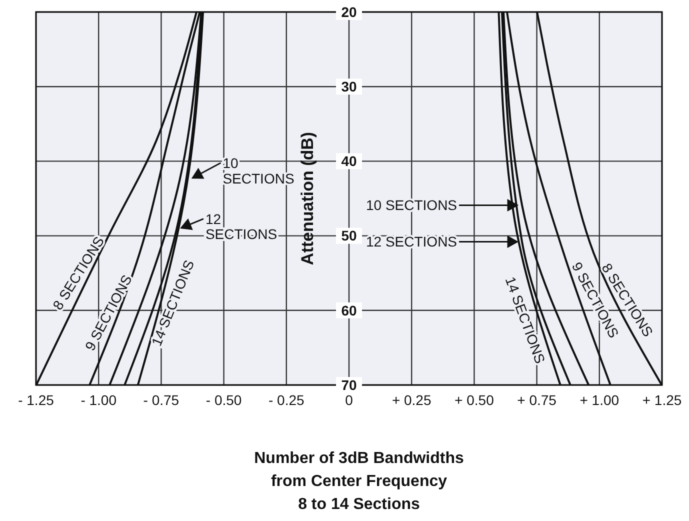 The height and width of the screenshot is (521, 689). What do you see at coordinates (349, 12) in the screenshot?
I see `y-tick-label: 20` at bounding box center [349, 12].